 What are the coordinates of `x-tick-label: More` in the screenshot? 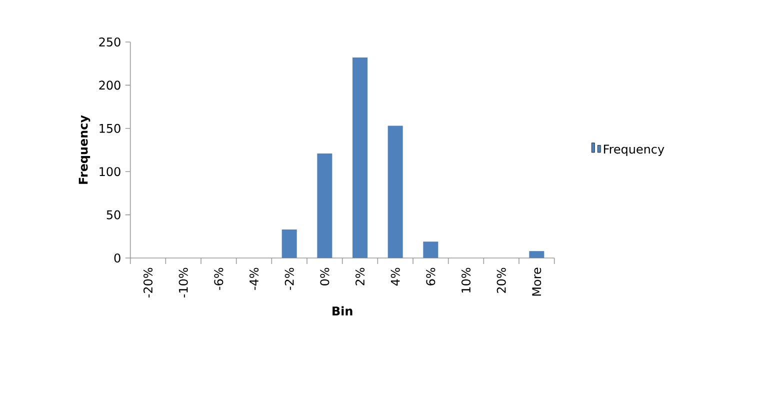 It's located at (537, 282).